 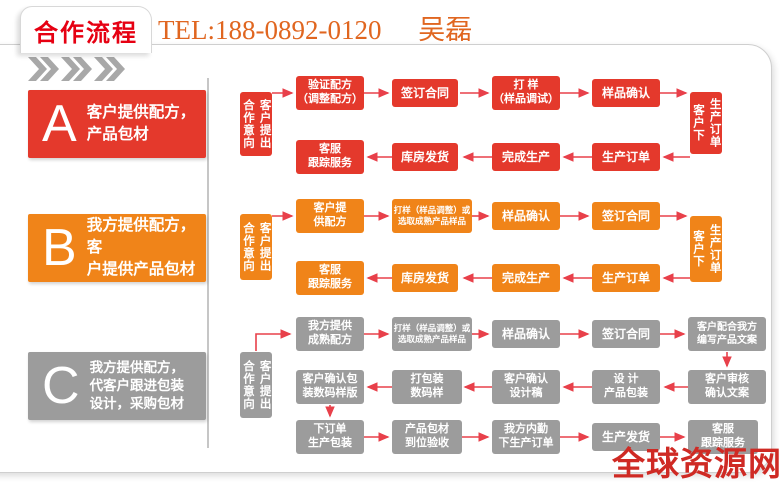 What do you see at coordinates (76, 69) in the screenshot?
I see `chevrons-icon` at bounding box center [76, 69].